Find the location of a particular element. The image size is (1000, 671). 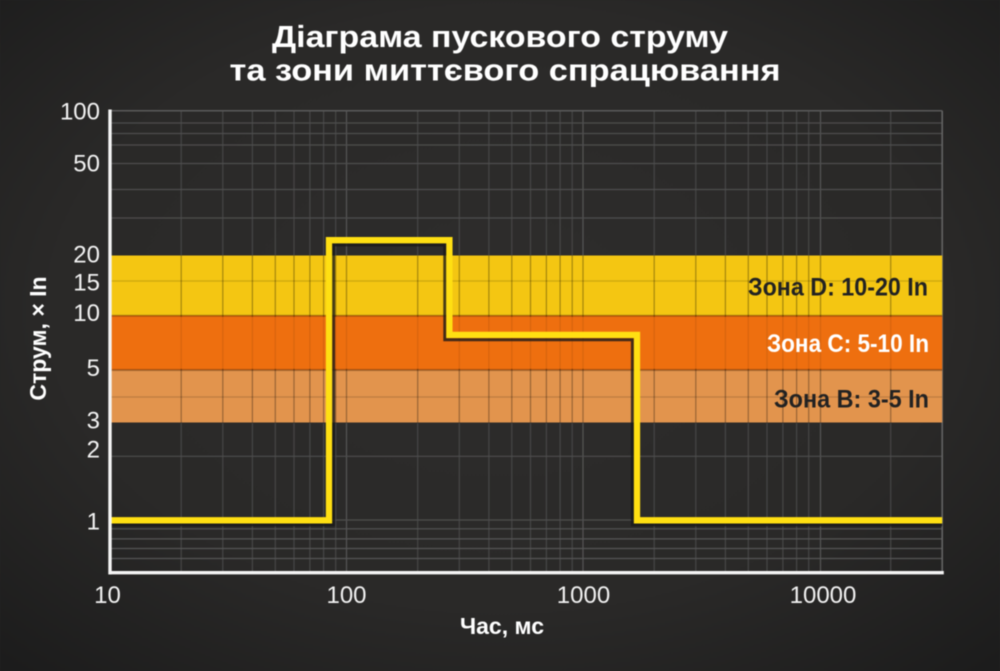

svg-text: та зони миттєвого спрацювання is located at coordinates (505, 71).